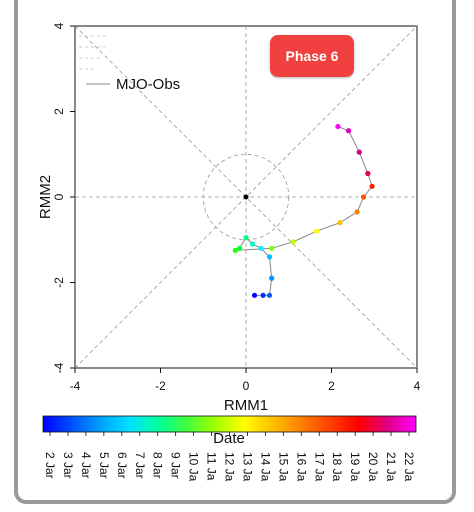 This screenshot has width=474, height=512. What do you see at coordinates (158, 465) in the screenshot?
I see `colorbar-date-label: 8 Jar` at bounding box center [158, 465].